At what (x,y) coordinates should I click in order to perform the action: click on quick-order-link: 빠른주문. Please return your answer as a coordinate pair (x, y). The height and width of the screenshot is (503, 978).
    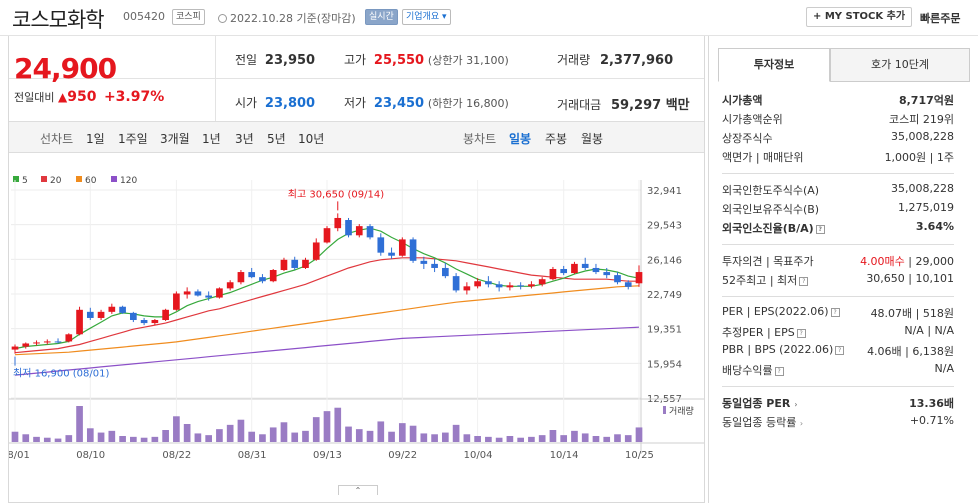
    Looking at the image, I should click on (940, 18).